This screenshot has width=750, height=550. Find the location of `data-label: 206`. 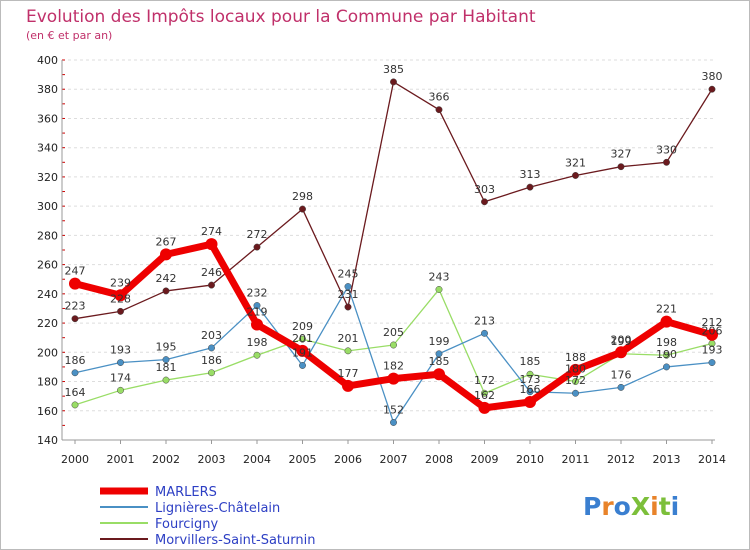

data-label: 206 is located at coordinates (712, 331).